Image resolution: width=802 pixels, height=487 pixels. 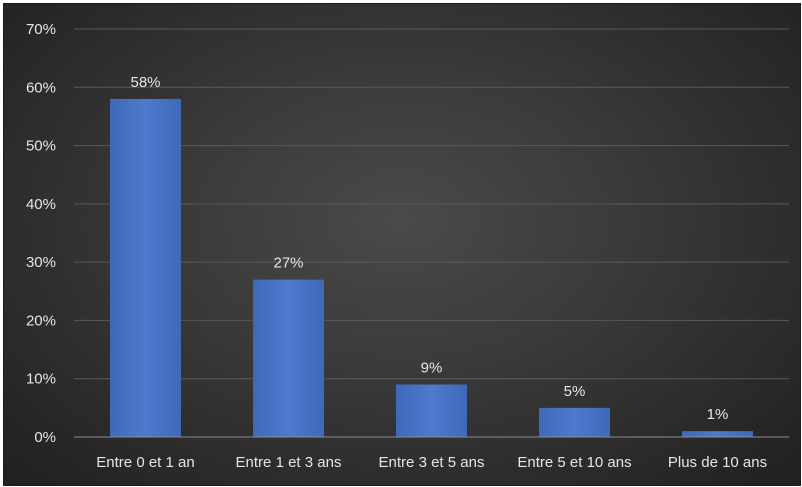 I want to click on bar-data-label: 58%, so click(x=145, y=82).